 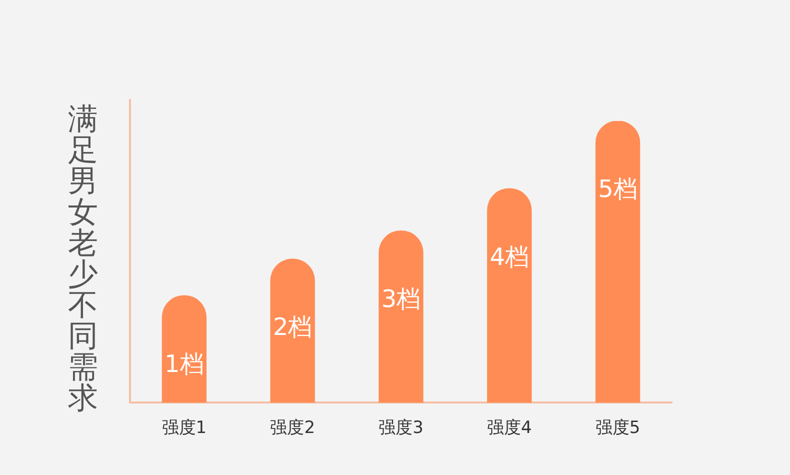 What do you see at coordinates (618, 189) in the screenshot?
I see `annotation: 5档` at bounding box center [618, 189].